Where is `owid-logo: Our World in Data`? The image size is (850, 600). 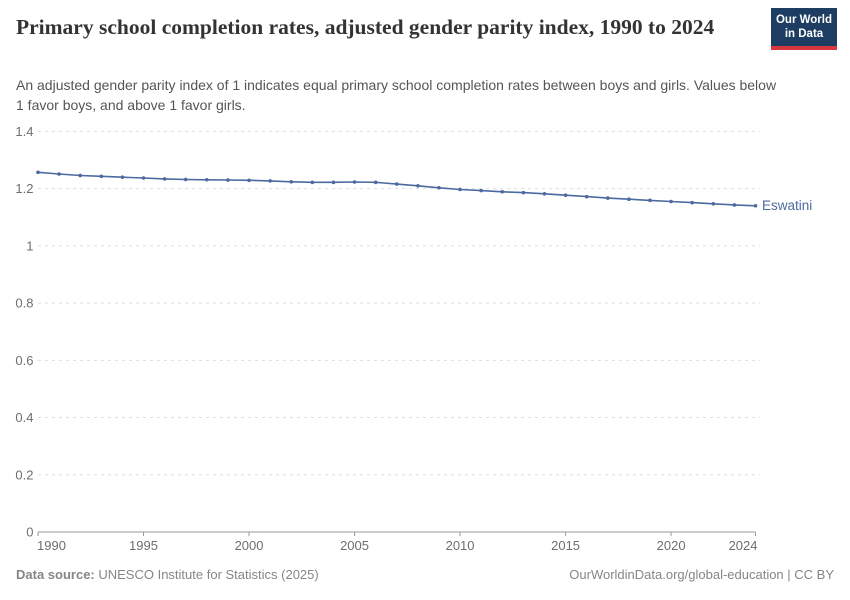
owid-logo: Our World in Data is located at coordinates (804, 29).